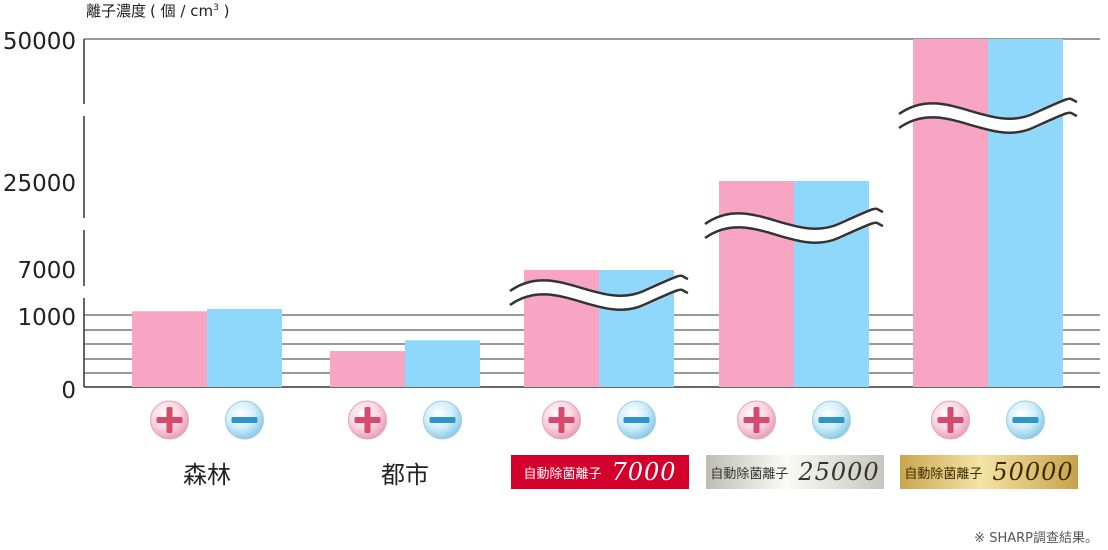 Image resolution: width=1108 pixels, height=550 pixels. Describe the element at coordinates (39, 216) in the screenshot. I see `y-tick-labels: 50000 25000 7000 1000 0` at that location.